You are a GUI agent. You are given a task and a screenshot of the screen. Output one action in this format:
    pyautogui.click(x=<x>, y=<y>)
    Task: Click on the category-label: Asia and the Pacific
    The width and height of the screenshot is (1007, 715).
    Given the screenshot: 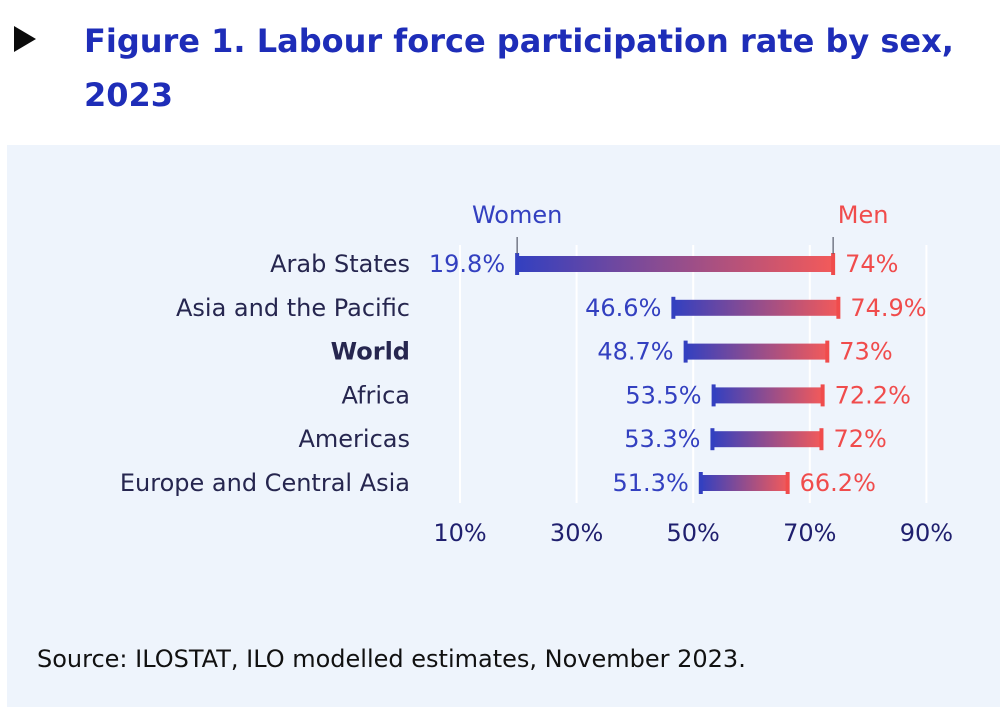 What is the action you would take?
    pyautogui.click(x=293, y=308)
    